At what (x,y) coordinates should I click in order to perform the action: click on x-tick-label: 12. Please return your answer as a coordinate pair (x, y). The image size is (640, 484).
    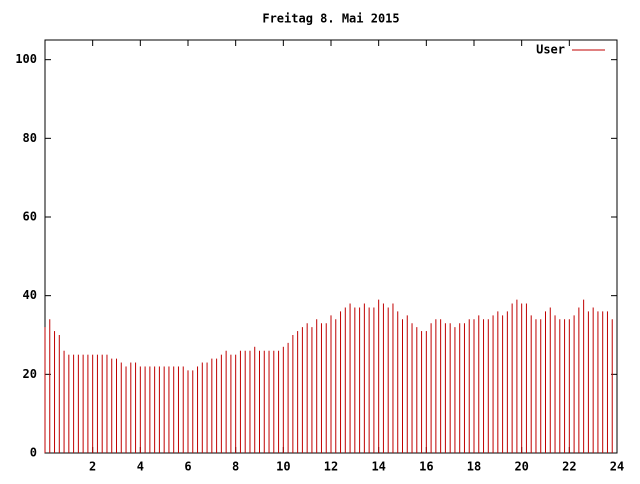
    Looking at the image, I should click on (331, 467).